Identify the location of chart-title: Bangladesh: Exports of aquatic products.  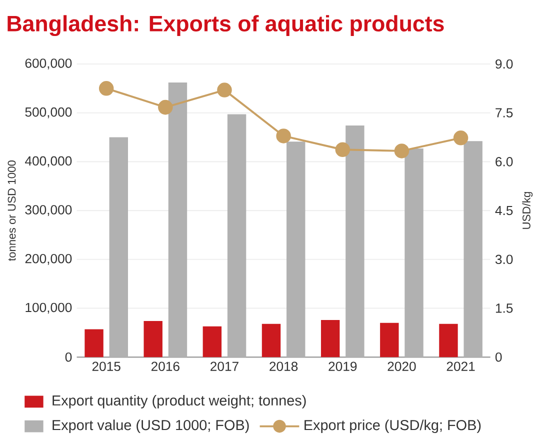
(226, 25).